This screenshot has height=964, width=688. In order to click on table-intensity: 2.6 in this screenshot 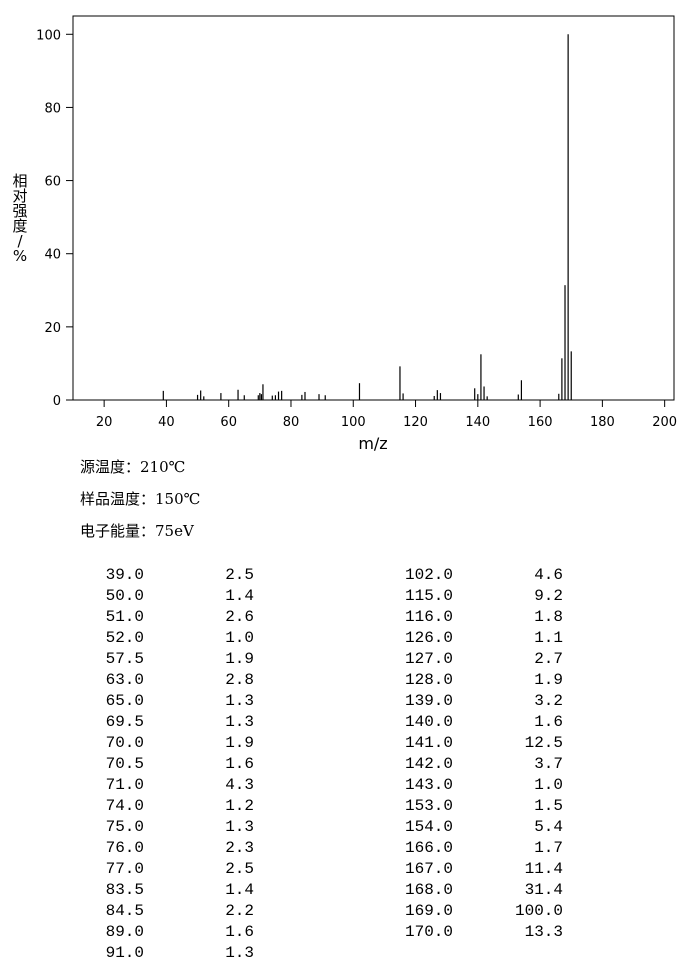, I will do `click(239, 617)`.